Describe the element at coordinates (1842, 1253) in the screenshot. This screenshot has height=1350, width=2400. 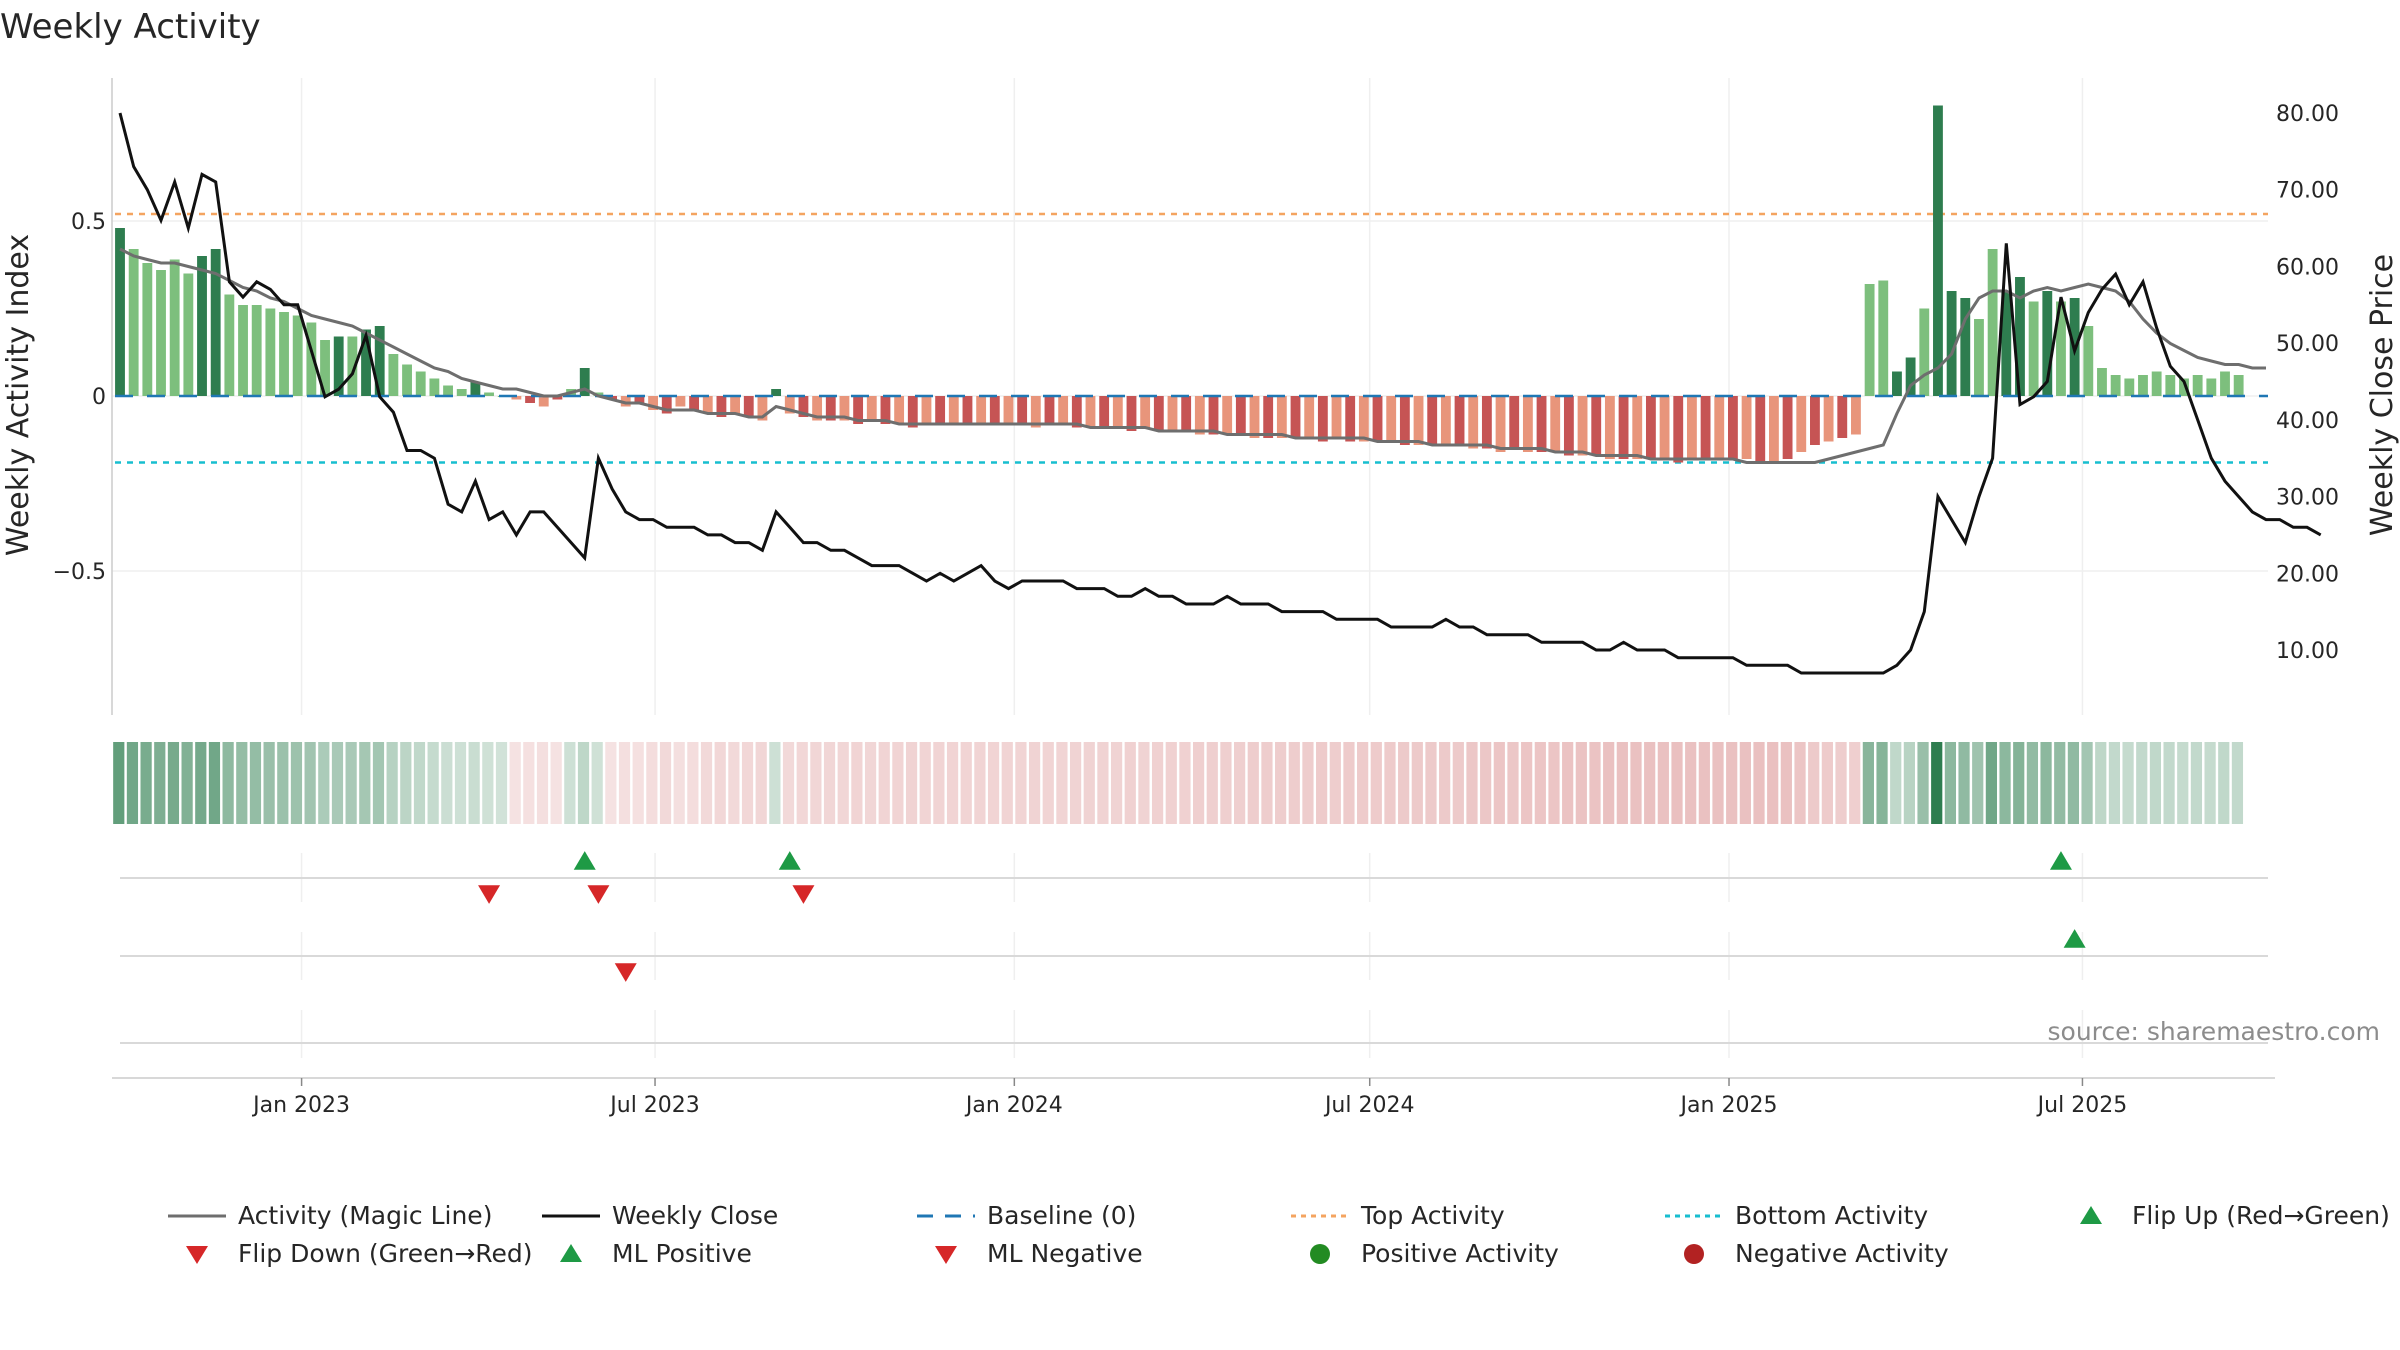
I see `legend-label: Negative Activity` at that location.